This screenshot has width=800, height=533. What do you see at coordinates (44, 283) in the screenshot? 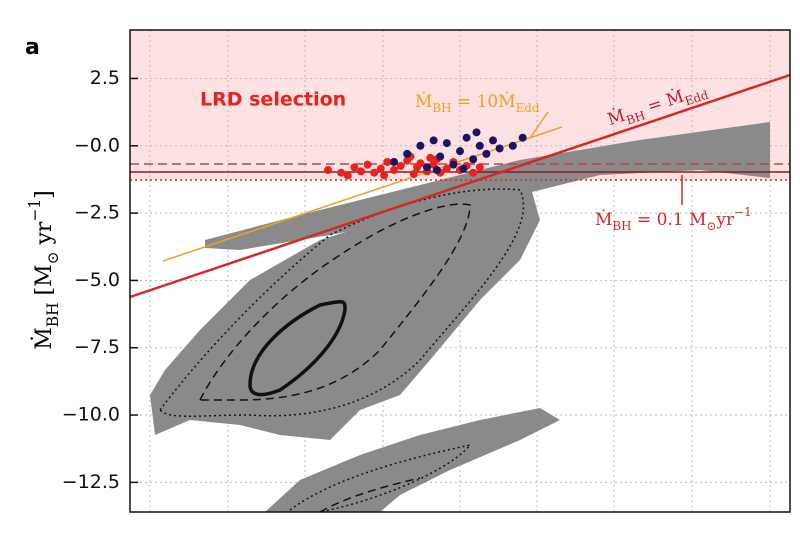
I see `text-segment: [M` at bounding box center [44, 283].